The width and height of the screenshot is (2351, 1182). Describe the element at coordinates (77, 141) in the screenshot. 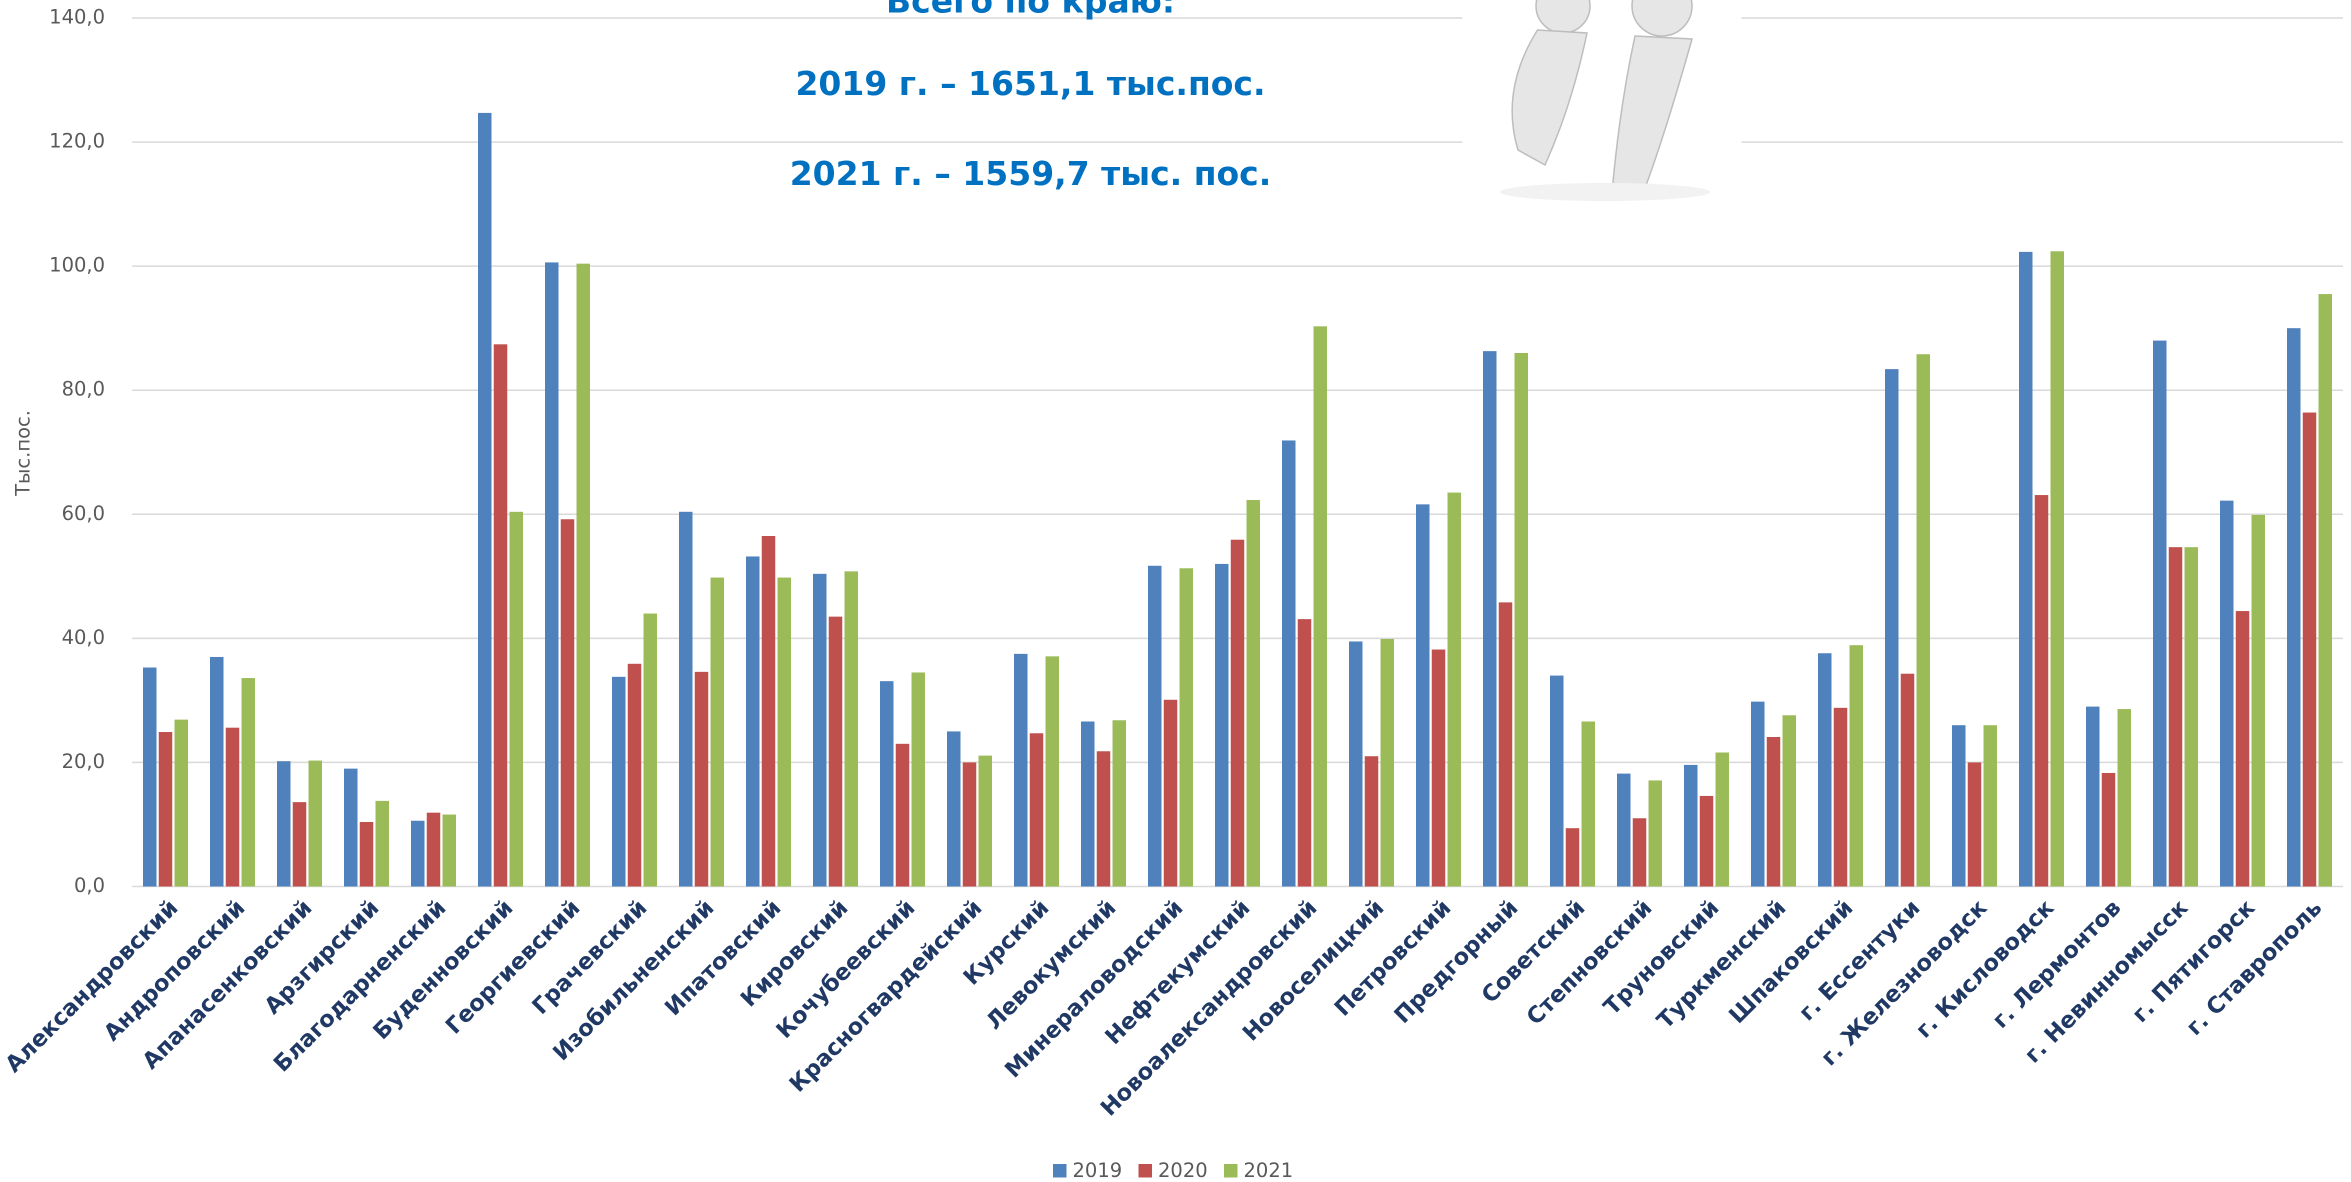

I see `y-tick-label: 120,0` at that location.